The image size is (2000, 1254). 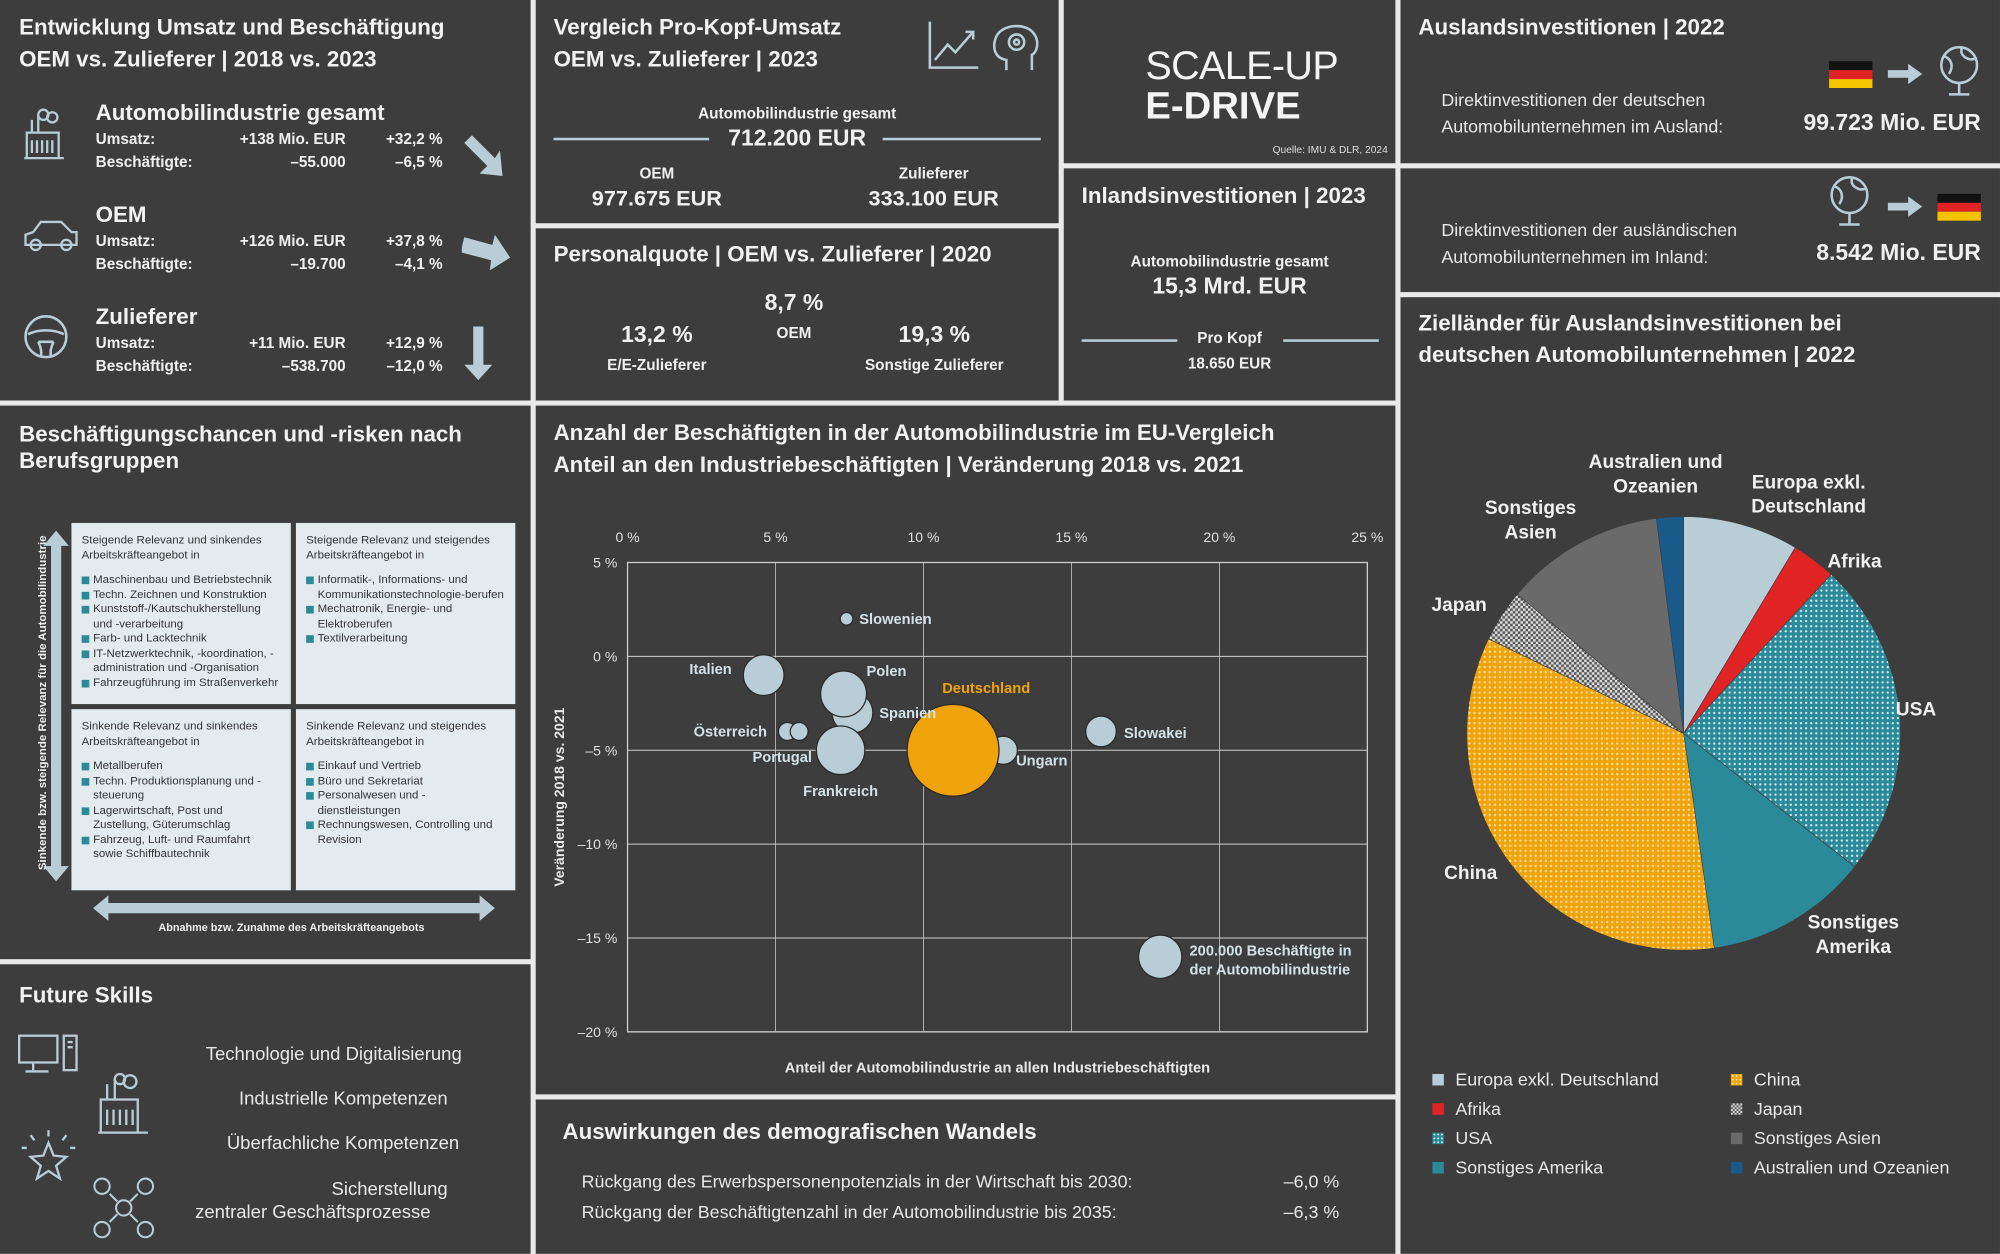 What do you see at coordinates (240, 112) in the screenshot?
I see `group-name: Automobilindustrie gesamt` at bounding box center [240, 112].